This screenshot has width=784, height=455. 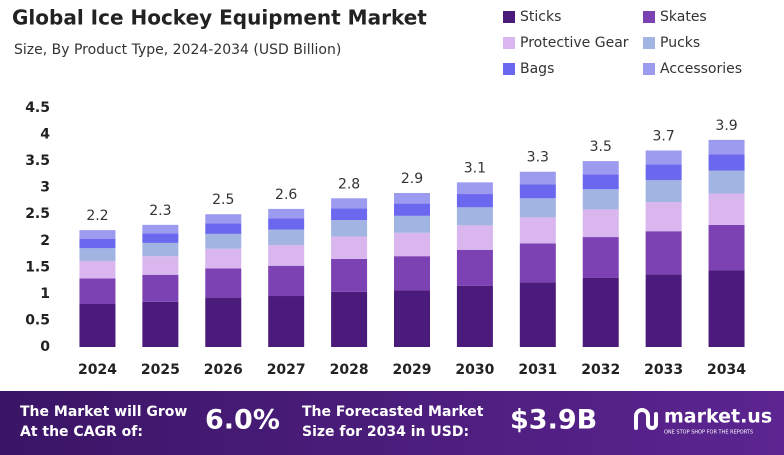 I want to click on brand-logo, so click(x=646, y=419).